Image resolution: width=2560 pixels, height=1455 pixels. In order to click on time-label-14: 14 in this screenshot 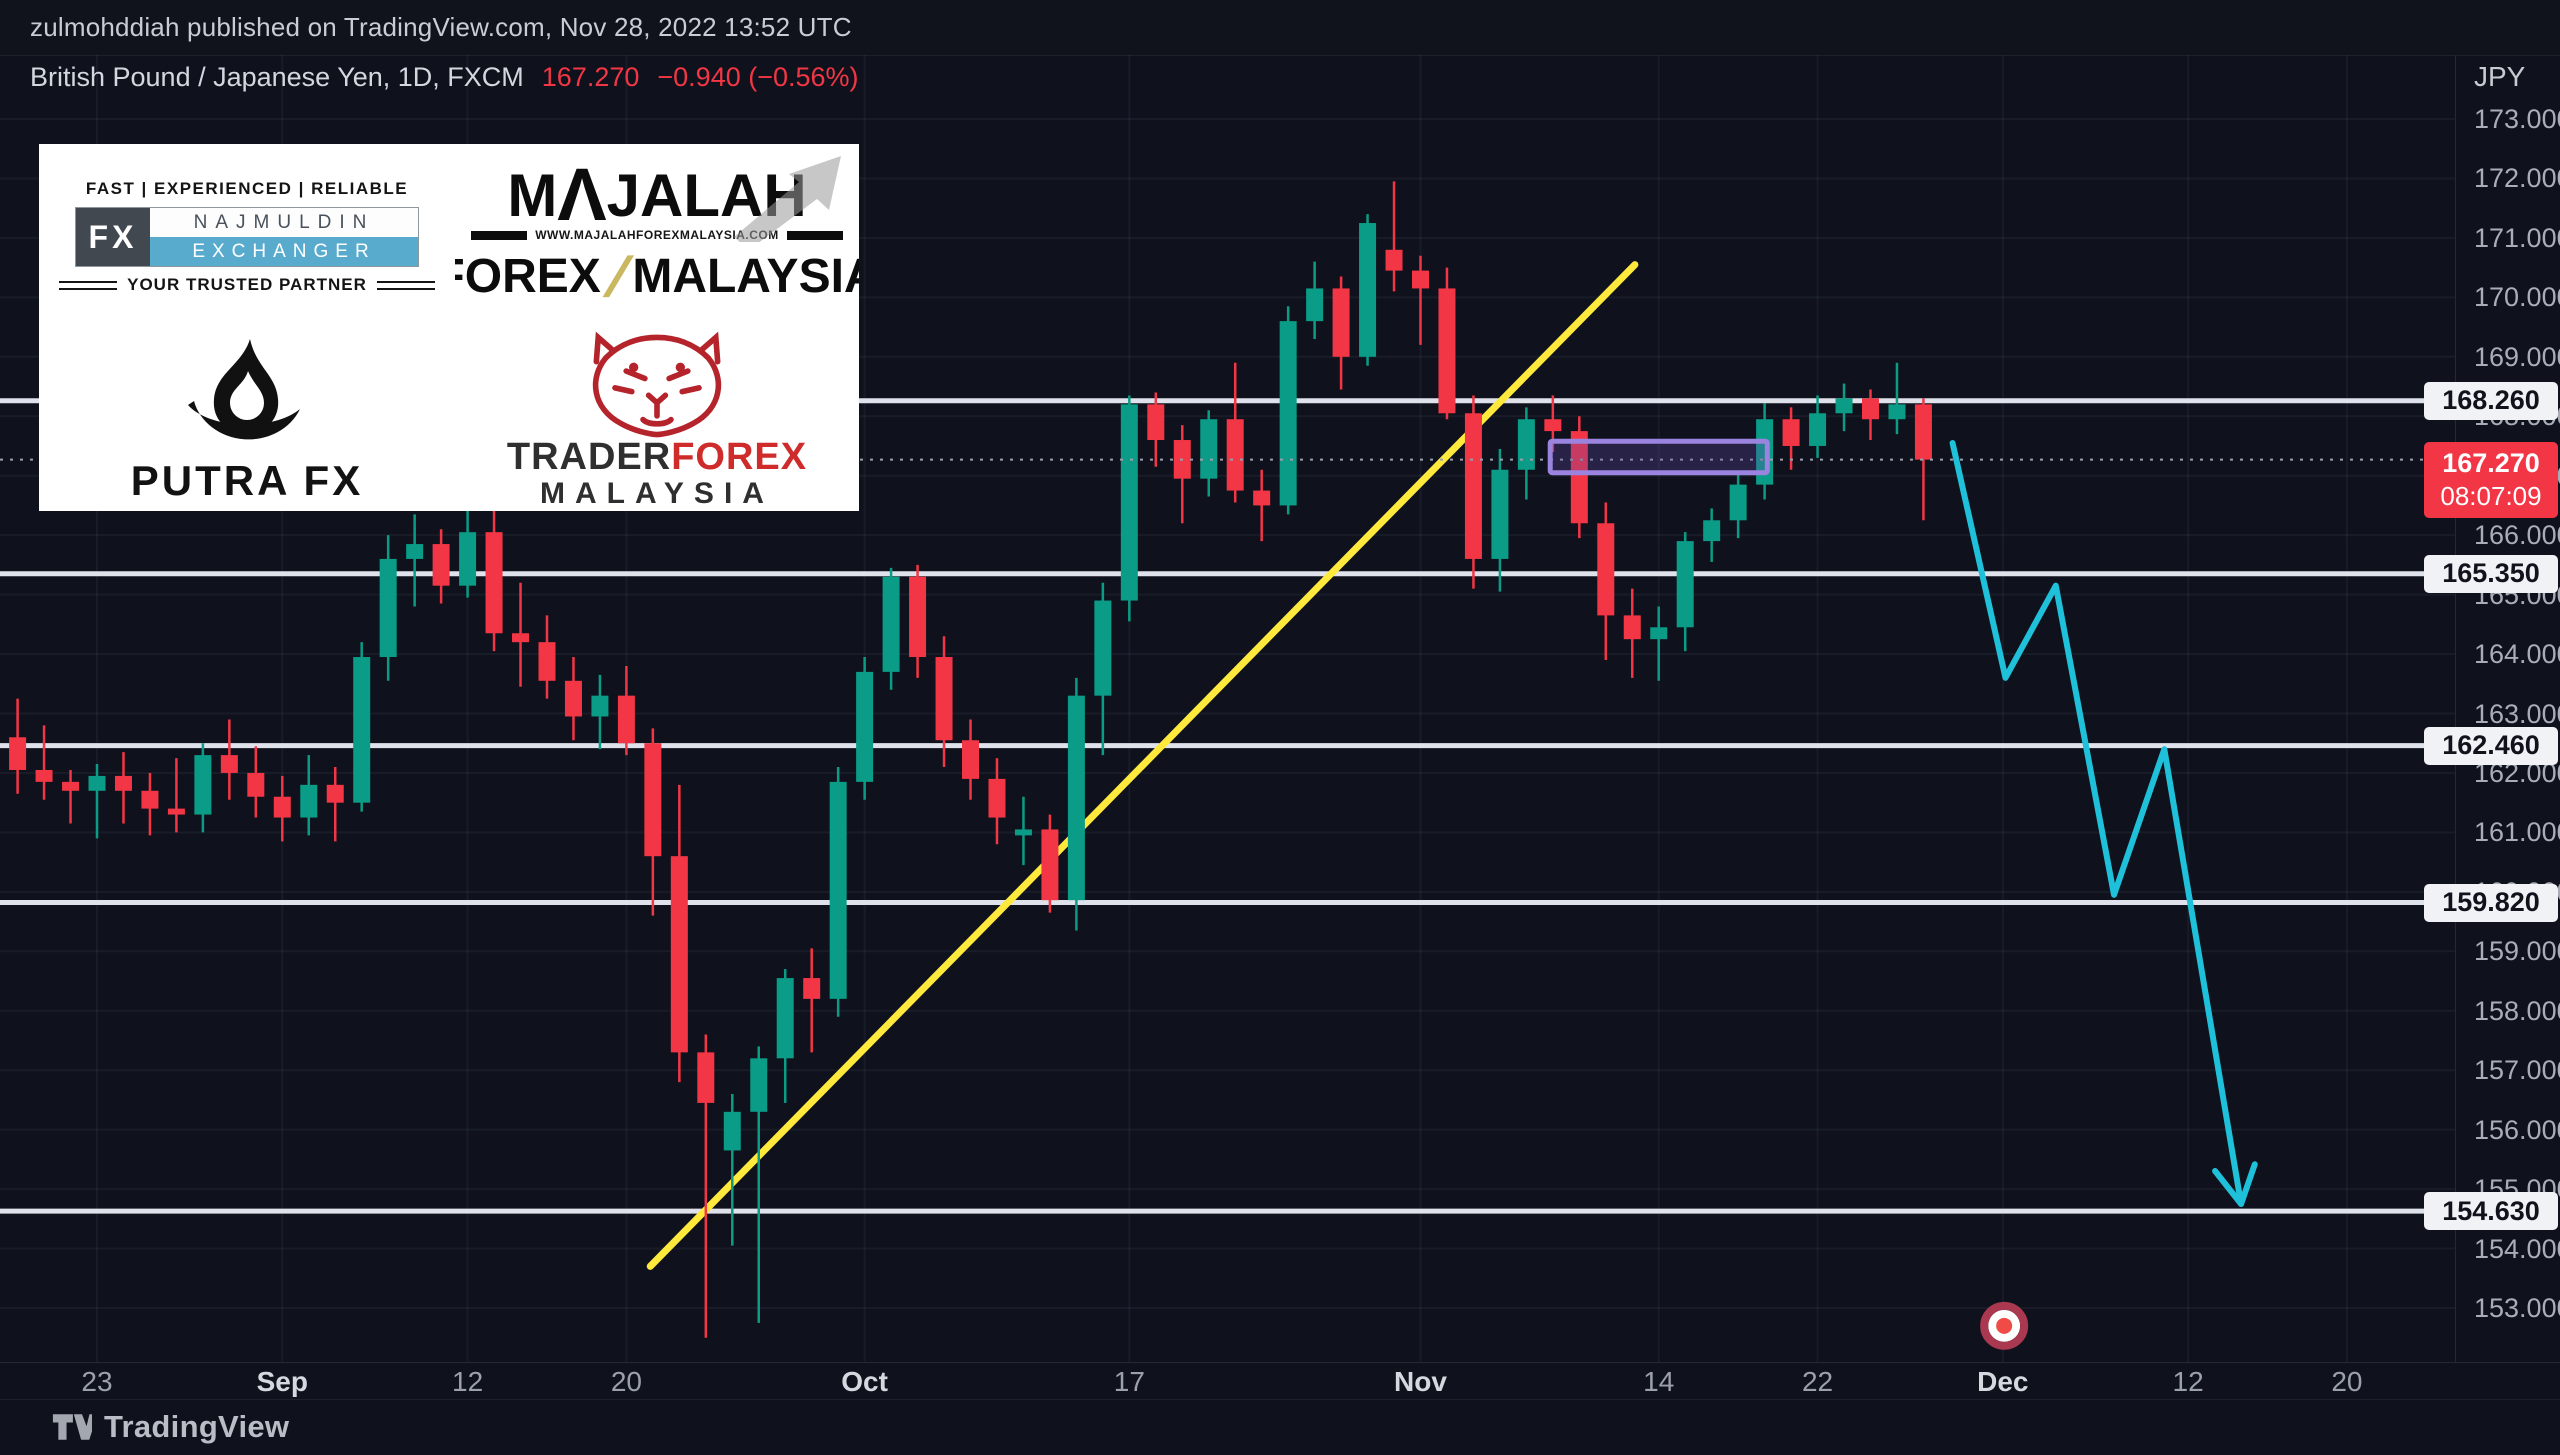, I will do `click(1659, 1381)`.